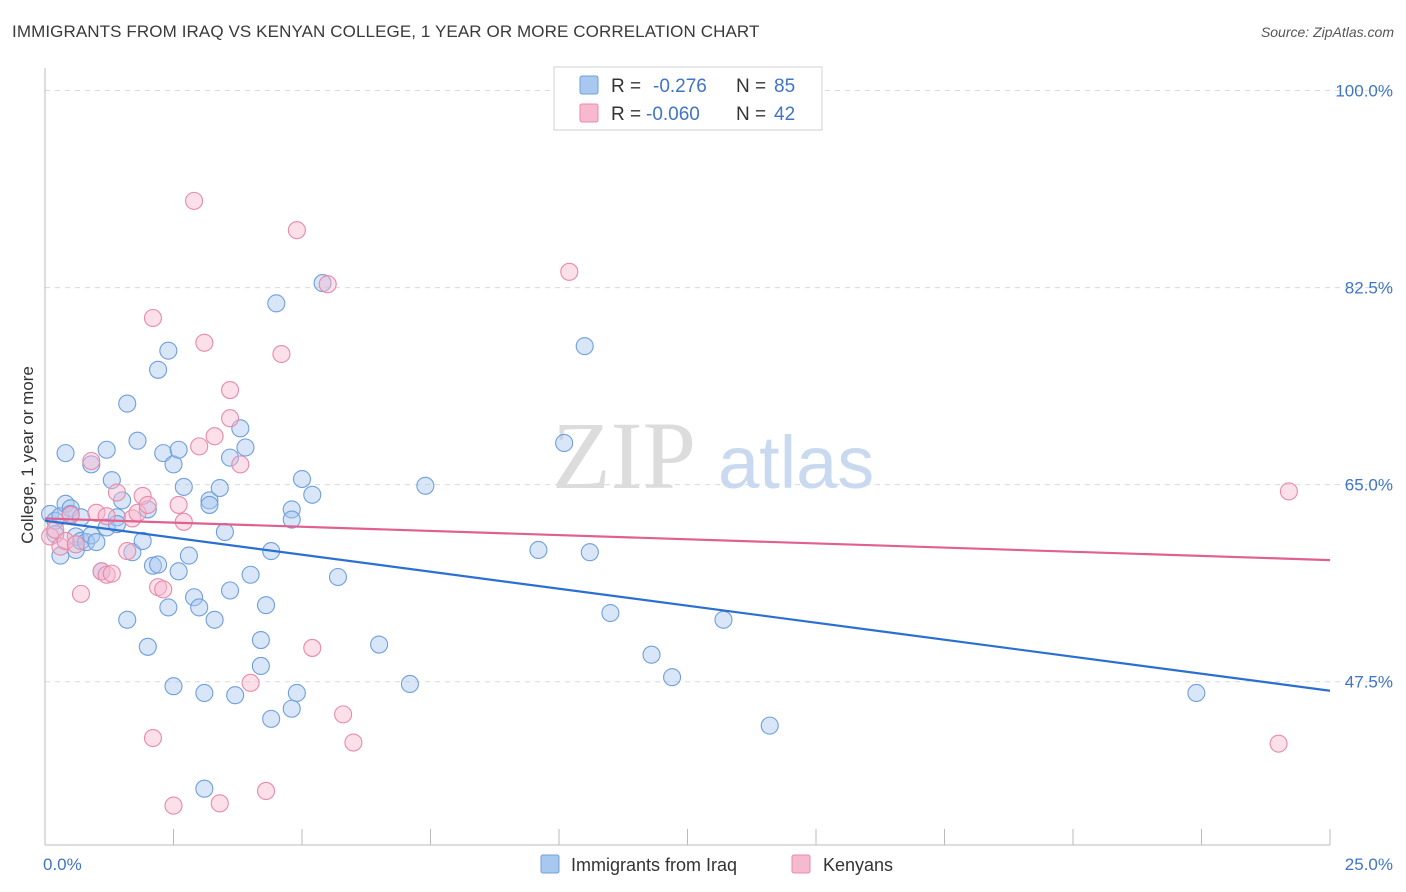 This screenshot has width=1406, height=892. Describe the element at coordinates (801, 864) in the screenshot. I see `bottom-legend-swatch-kenyans` at that location.